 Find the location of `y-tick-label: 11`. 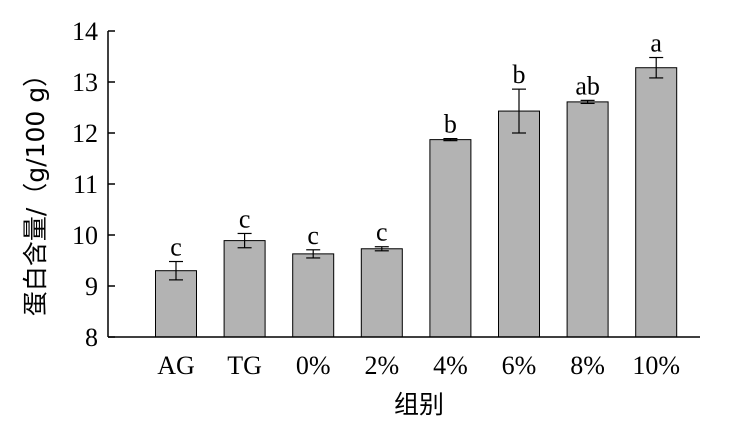

y-tick-label: 11 is located at coordinates (85, 184).